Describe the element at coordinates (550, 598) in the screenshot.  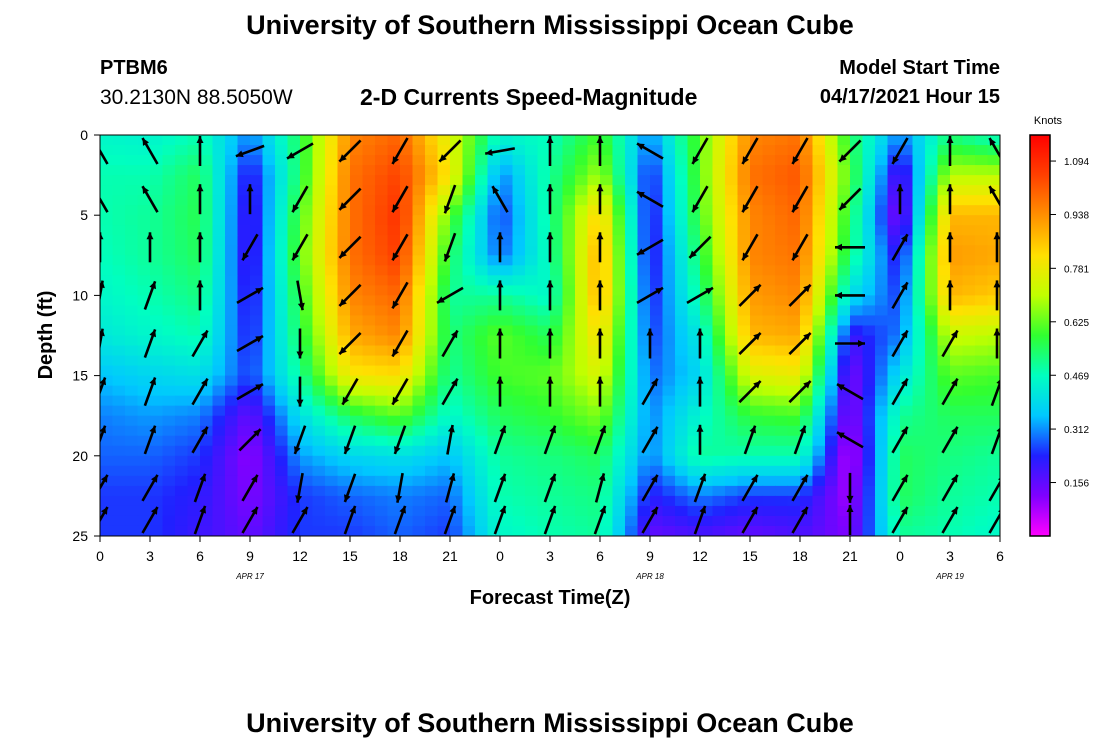
I see `x-axis-label: Forecast Time(Z)` at that location.